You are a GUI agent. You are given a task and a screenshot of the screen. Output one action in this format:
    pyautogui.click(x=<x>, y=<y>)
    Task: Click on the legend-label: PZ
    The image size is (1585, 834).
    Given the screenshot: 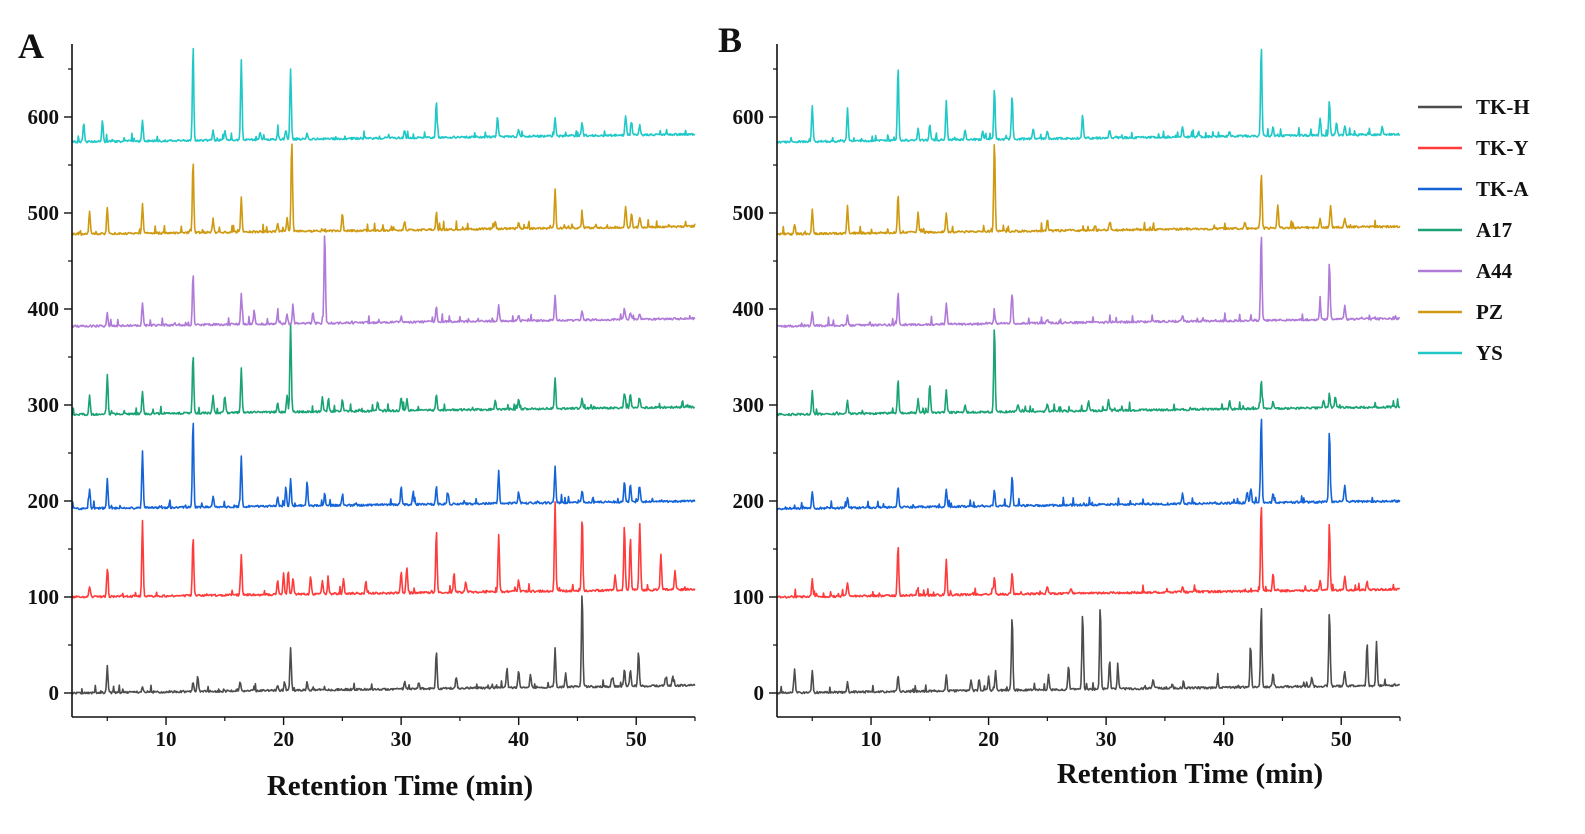 What is the action you would take?
    pyautogui.click(x=1489, y=312)
    